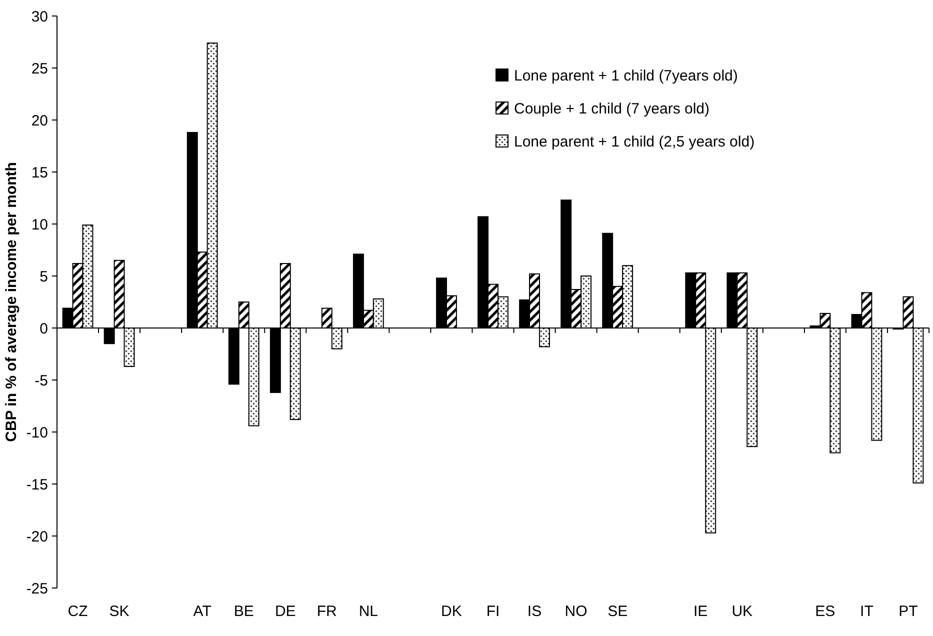 This screenshot has width=933, height=636. Describe the element at coordinates (618, 611) in the screenshot. I see `x-tick-label: SE` at that location.